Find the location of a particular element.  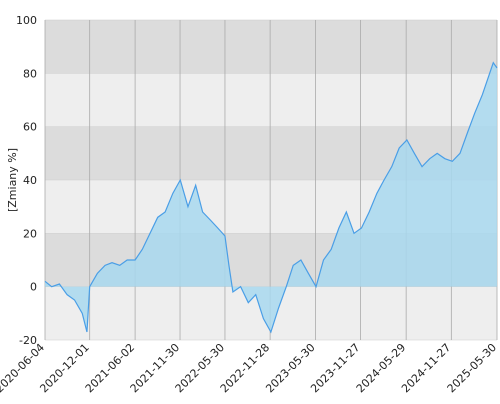

y-axis-label: [Zmiany %] is located at coordinates (12, 180).